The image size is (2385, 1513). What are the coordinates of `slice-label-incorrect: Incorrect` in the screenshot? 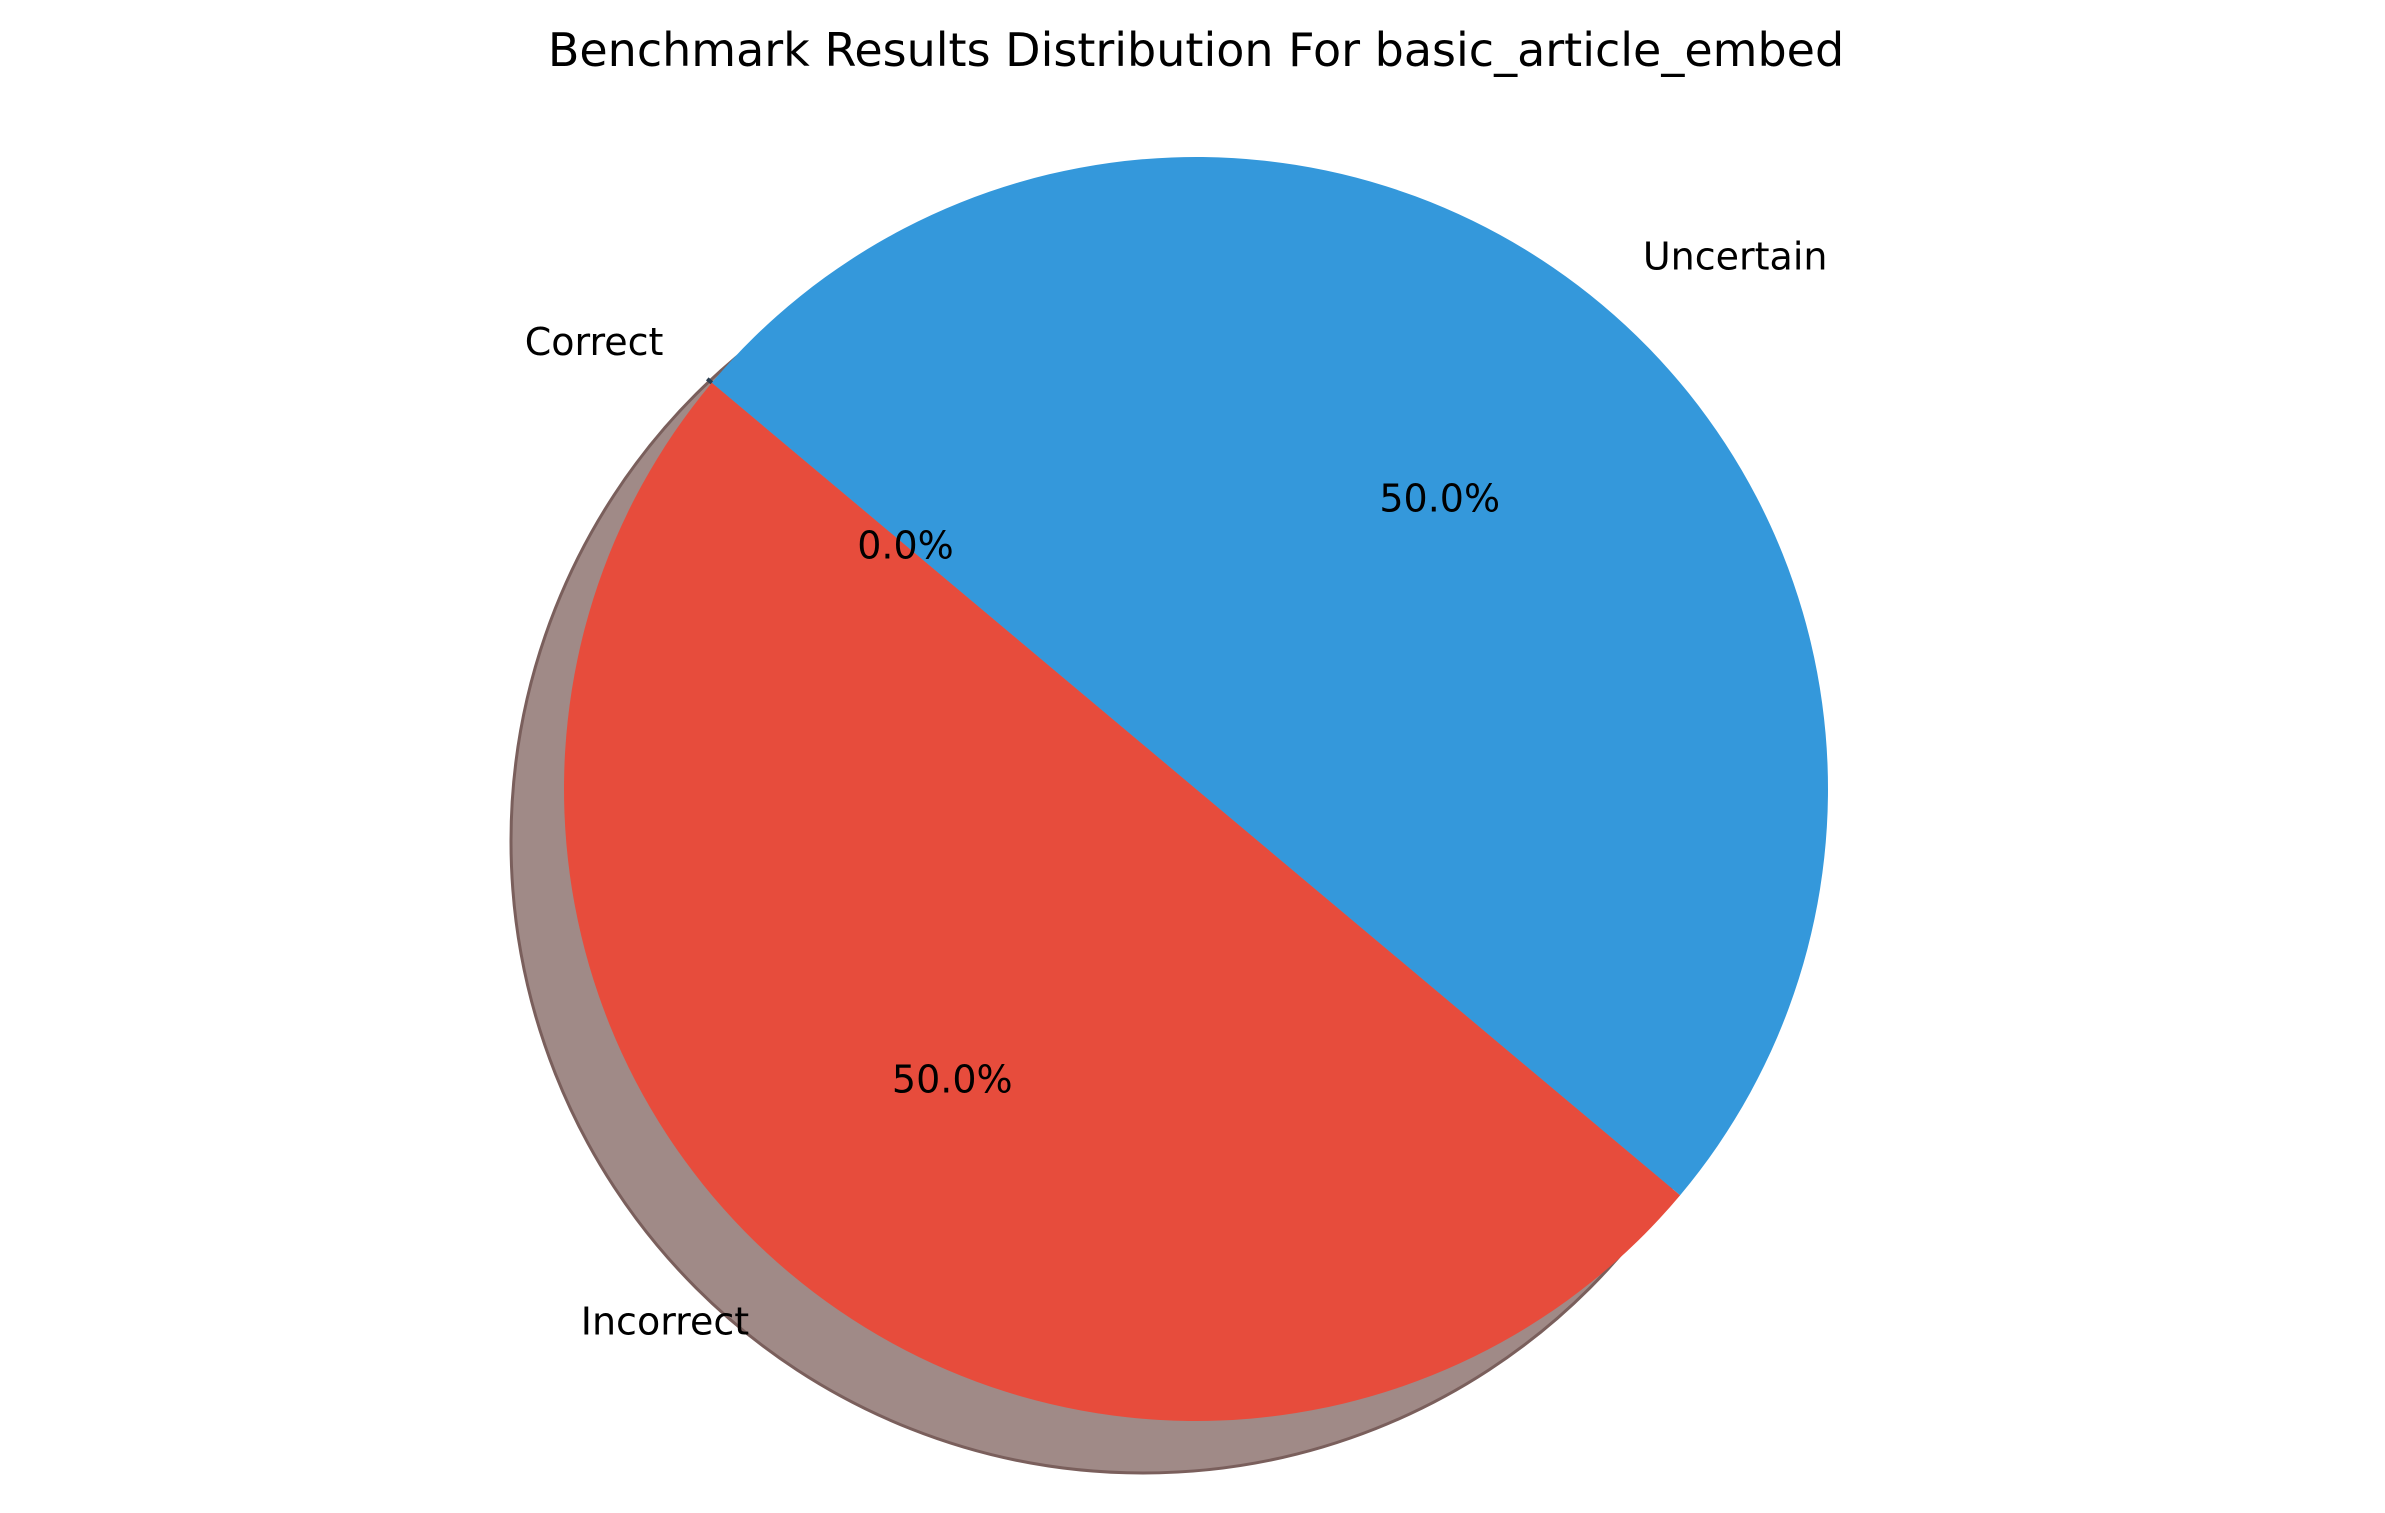 It's located at (665, 1322).